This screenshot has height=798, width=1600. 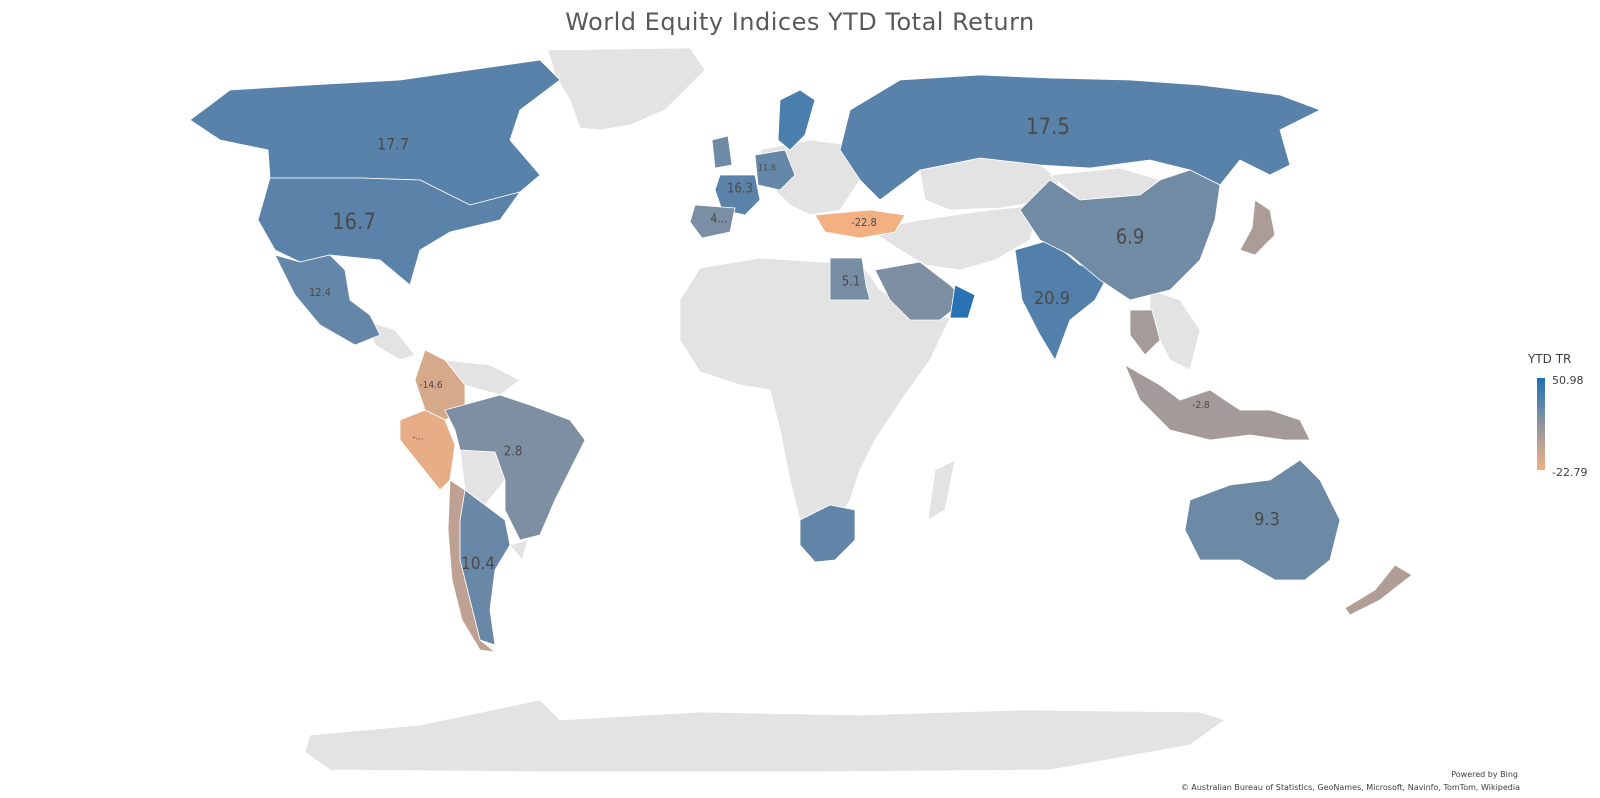 I want to click on label-argentina: 10.4, so click(x=478, y=564).